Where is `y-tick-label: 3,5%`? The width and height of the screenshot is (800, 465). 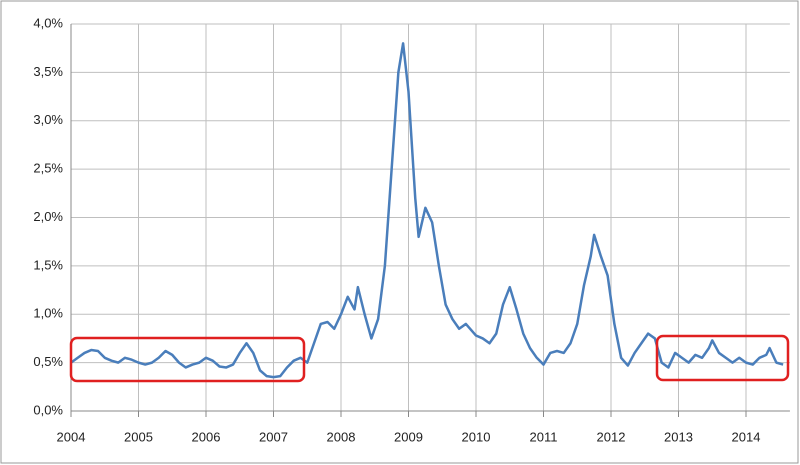 y-tick-label: 3,5% is located at coordinates (48, 71).